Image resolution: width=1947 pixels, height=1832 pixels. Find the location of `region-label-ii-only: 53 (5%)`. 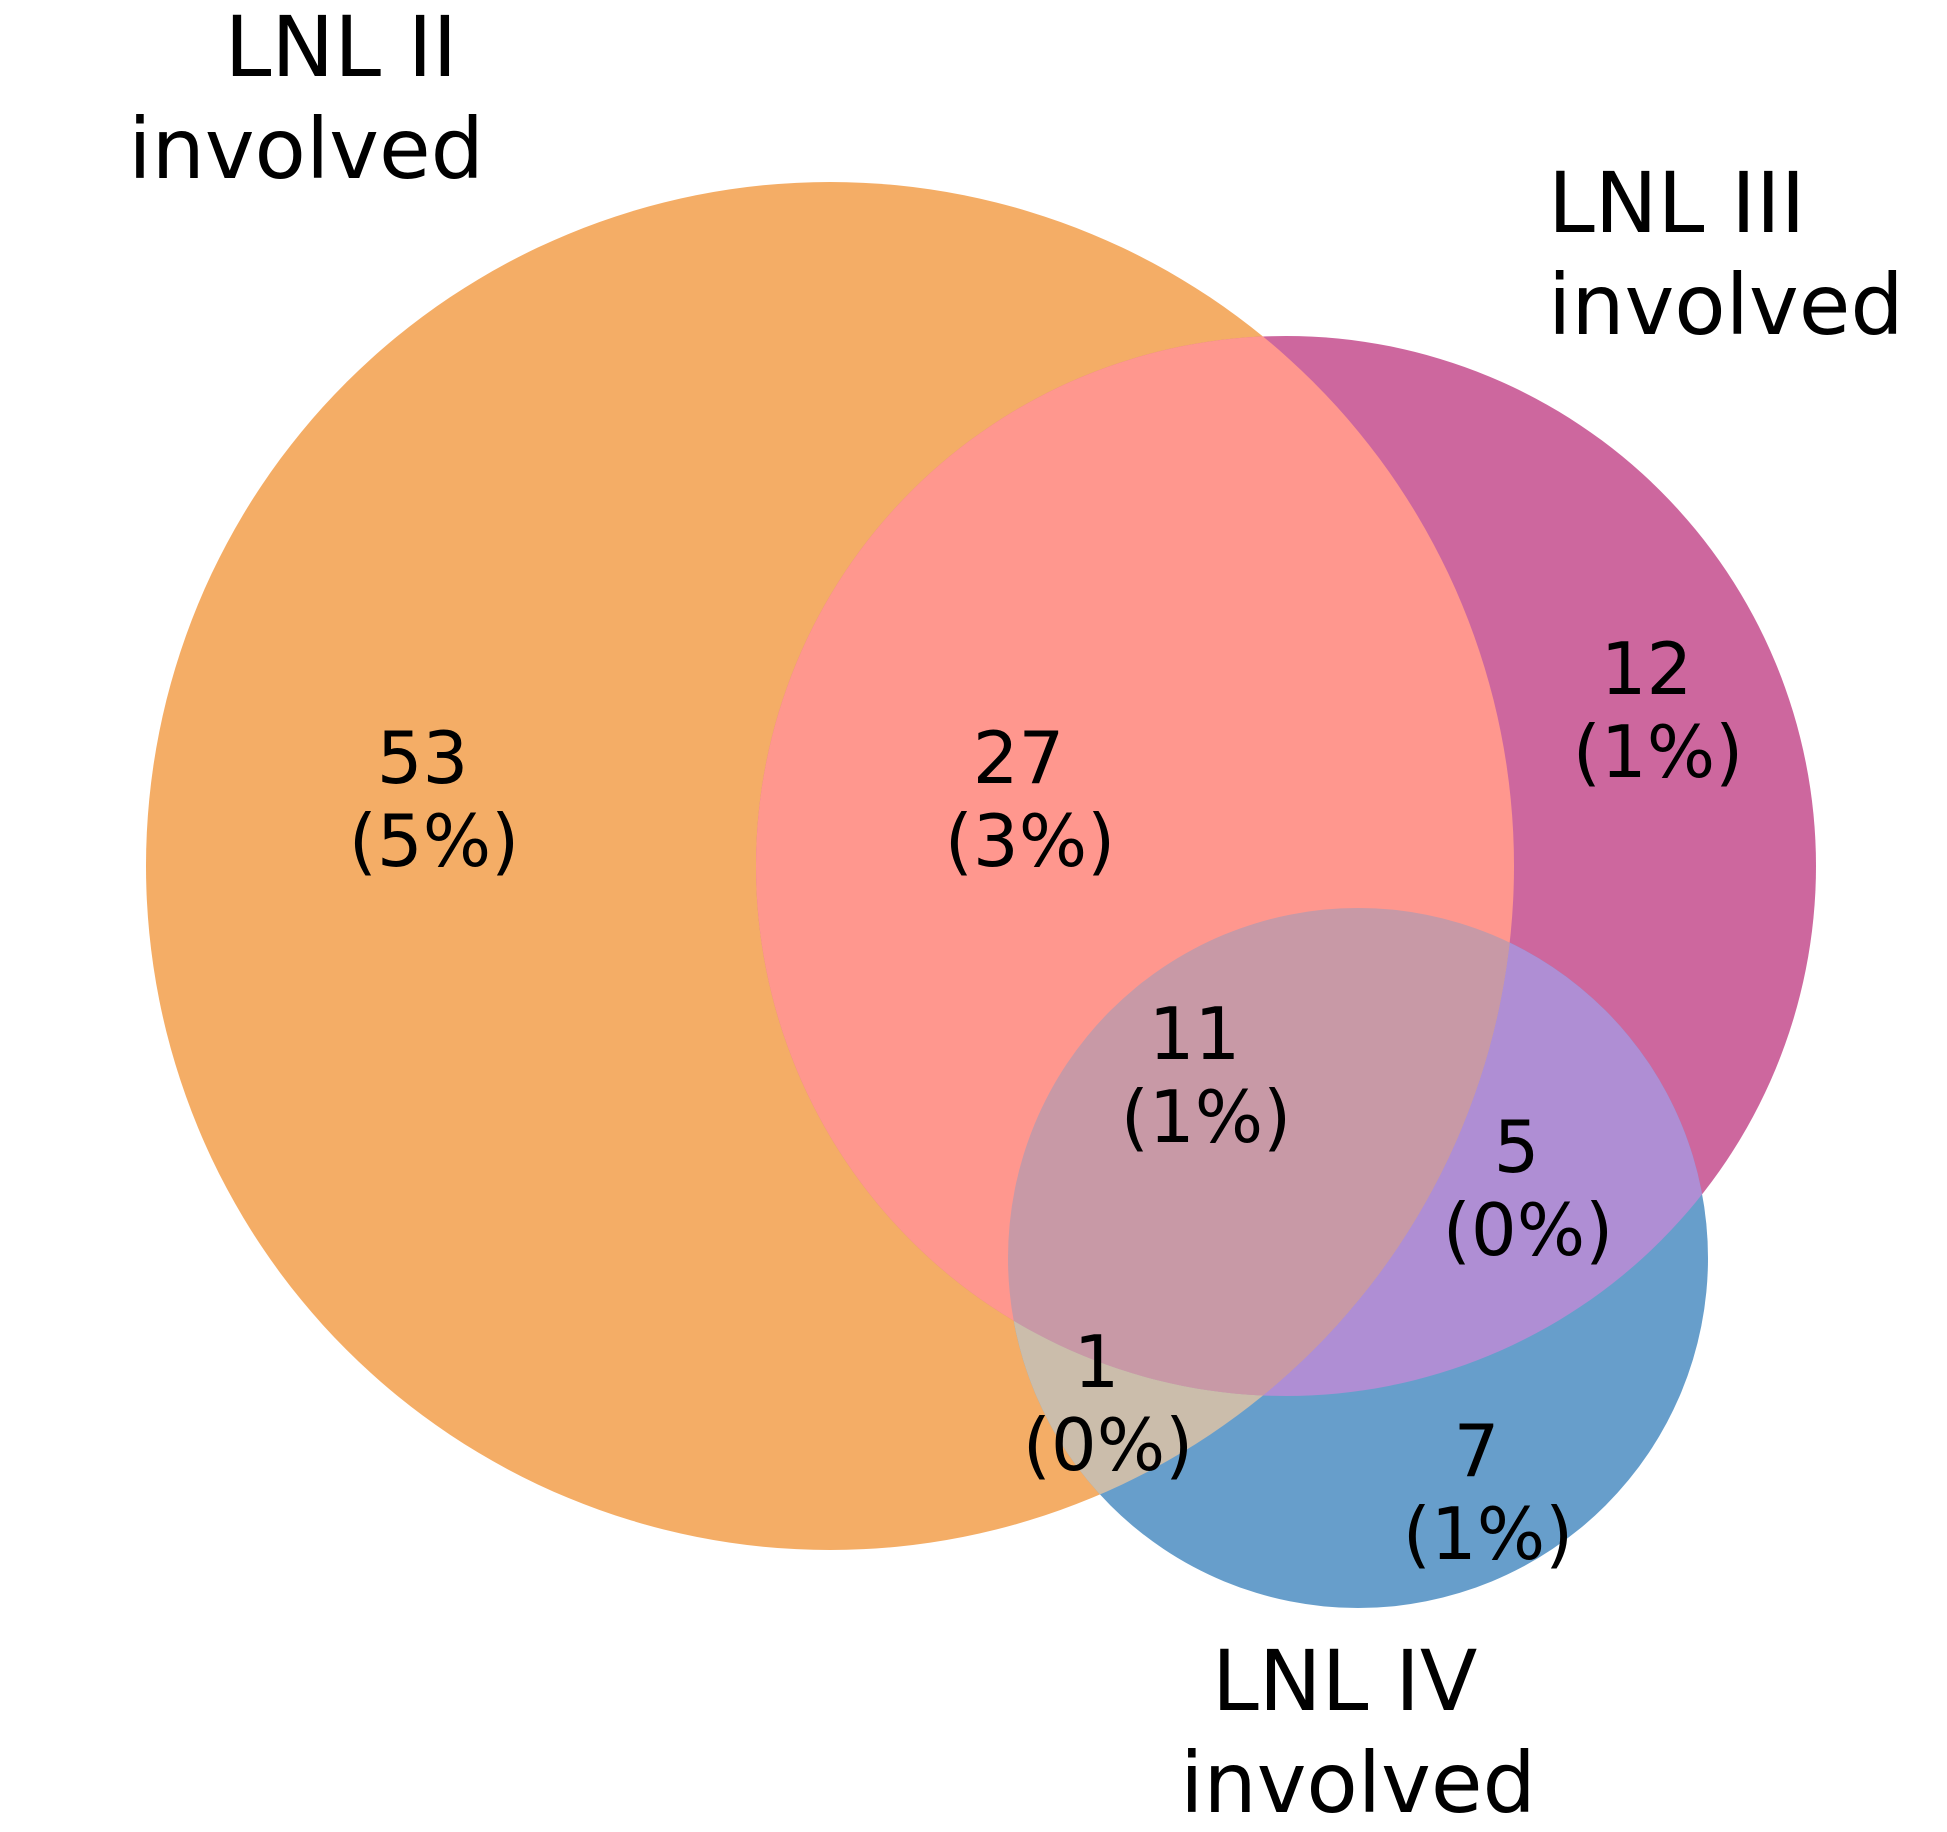

region-label-ii-only: 53 (5%) is located at coordinates (434, 799).